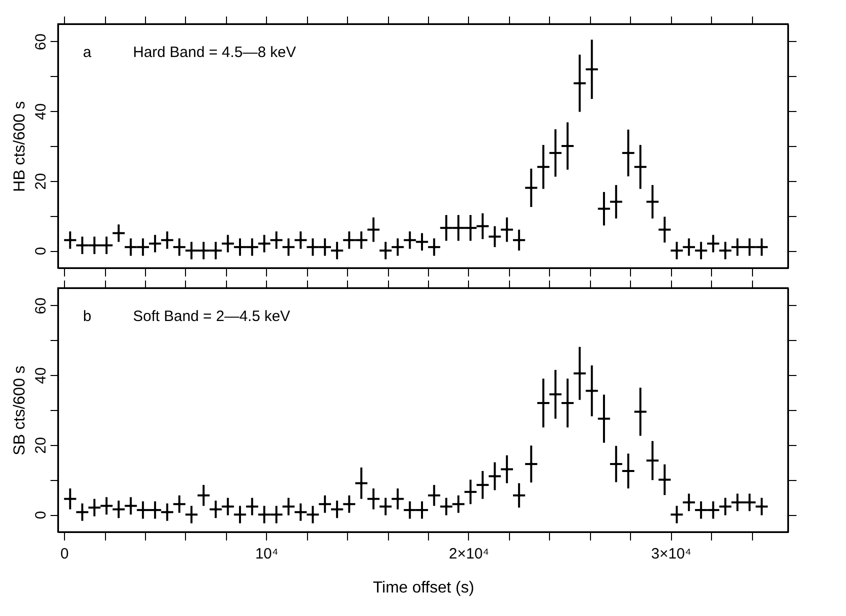 This screenshot has height=616, width=846. I want to click on annotation: Hard Band = 4.5—8 keV, so click(214, 52).